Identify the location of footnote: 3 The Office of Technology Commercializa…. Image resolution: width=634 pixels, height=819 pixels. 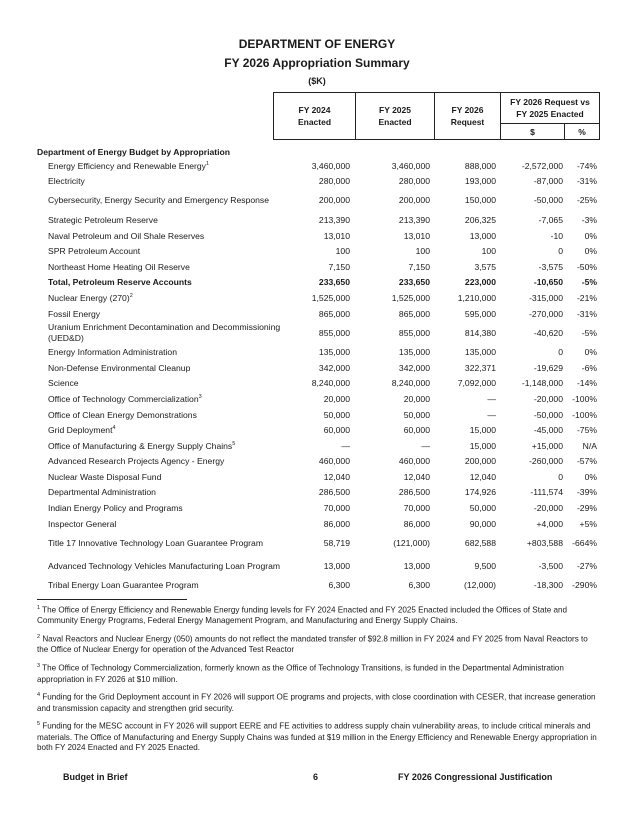
(300, 673).